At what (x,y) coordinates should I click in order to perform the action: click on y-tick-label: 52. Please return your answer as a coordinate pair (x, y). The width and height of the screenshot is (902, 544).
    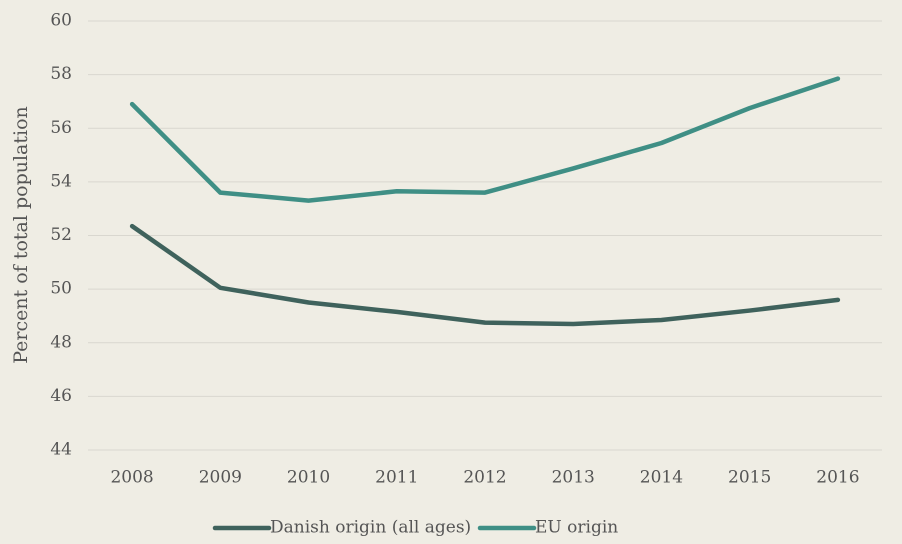
    Looking at the image, I should click on (61, 235).